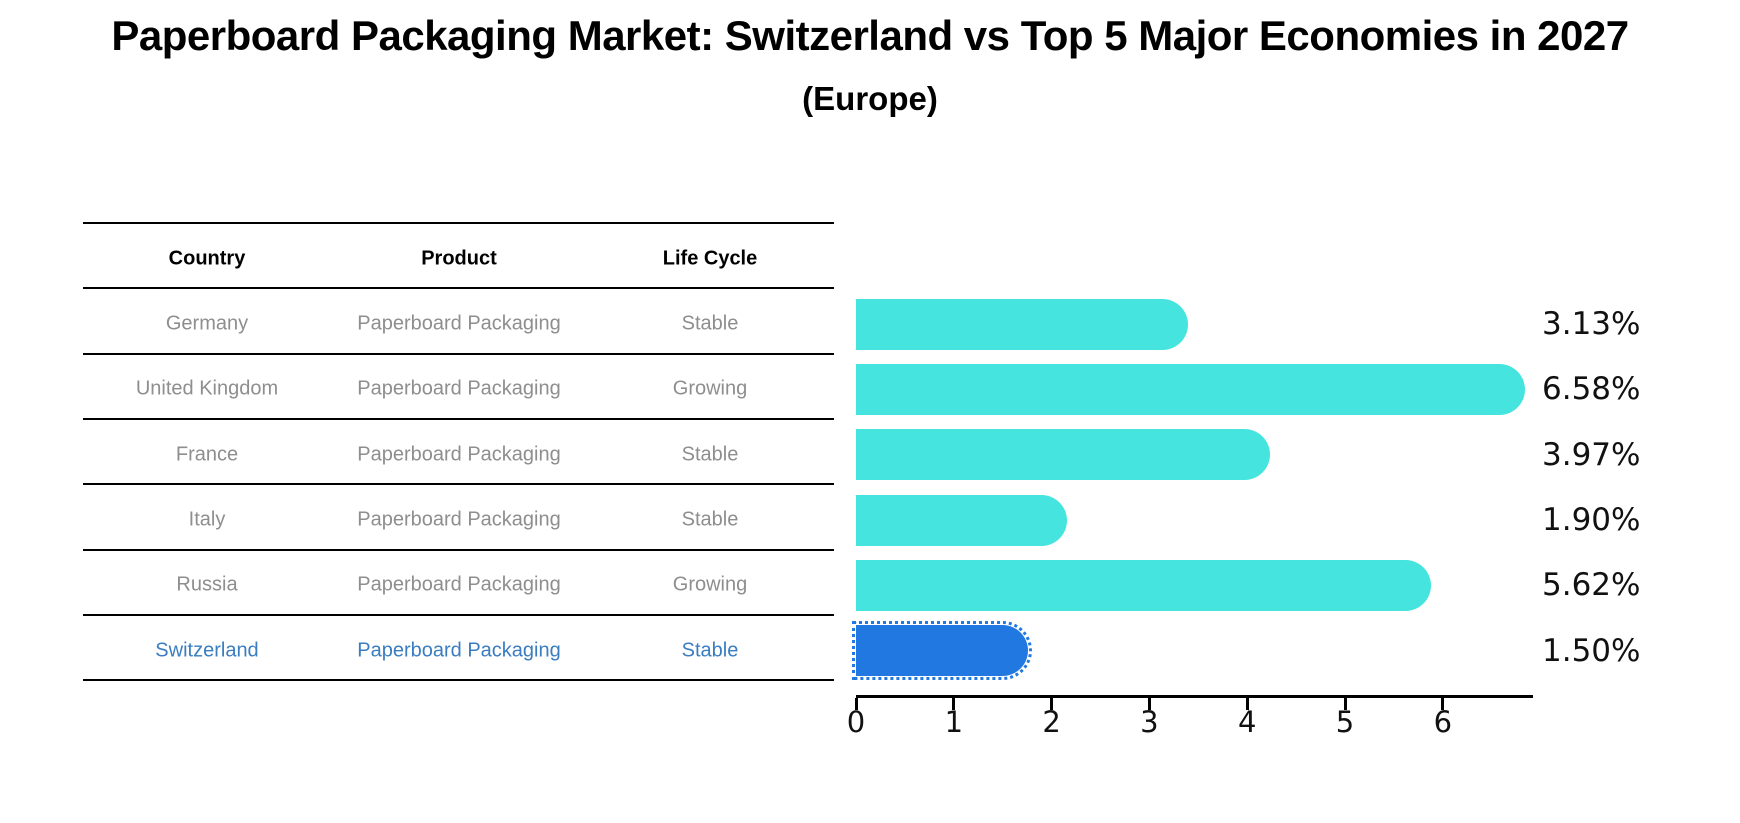 The width and height of the screenshot is (1740, 823). Describe the element at coordinates (207, 519) in the screenshot. I see `row-country: Italy` at that location.